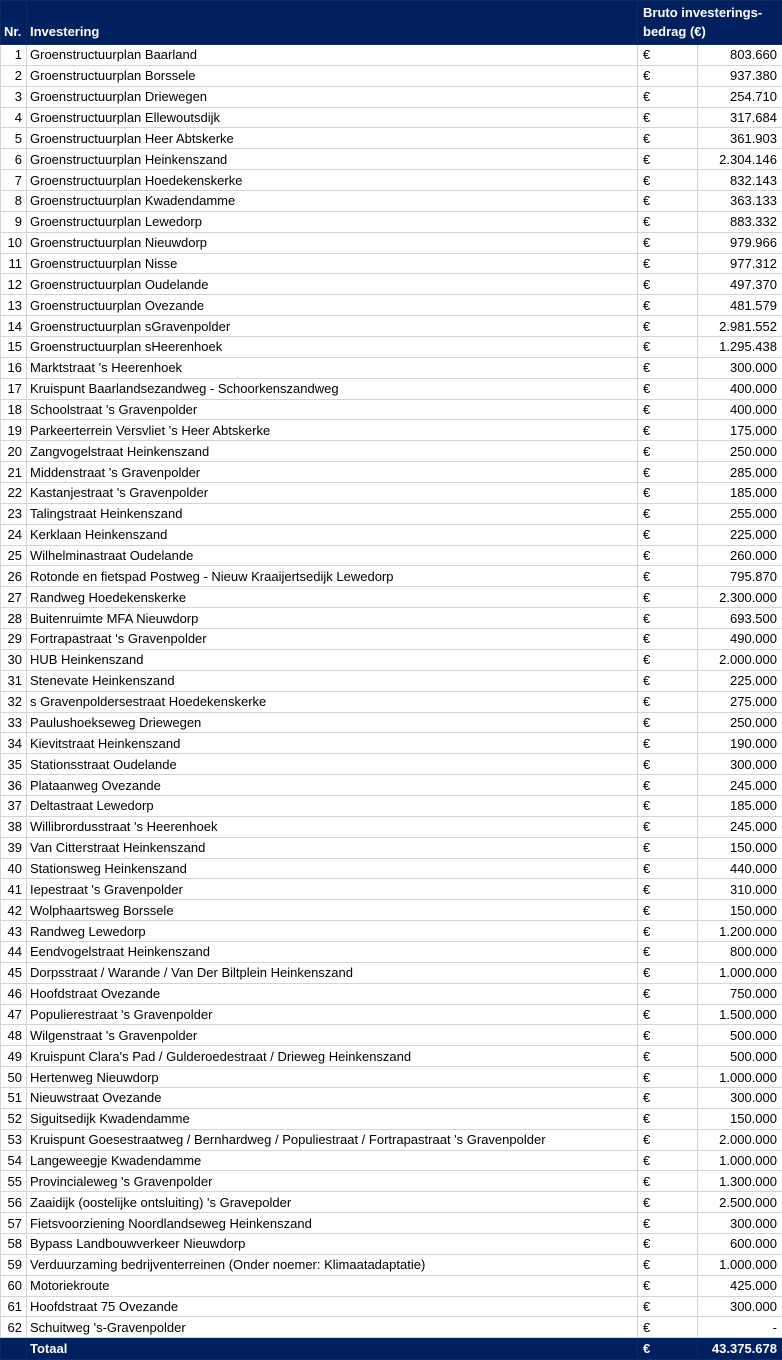  Describe the element at coordinates (332, 1306) in the screenshot. I see `investment-name: Hoofdstraat 75 Ovezande` at that location.